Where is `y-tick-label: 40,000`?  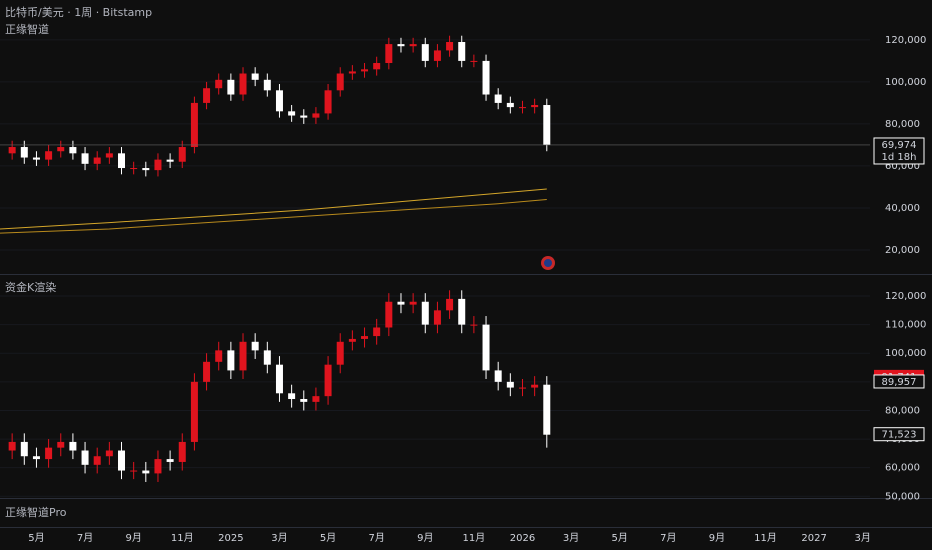 y-tick-label: 40,000 is located at coordinates (902, 208).